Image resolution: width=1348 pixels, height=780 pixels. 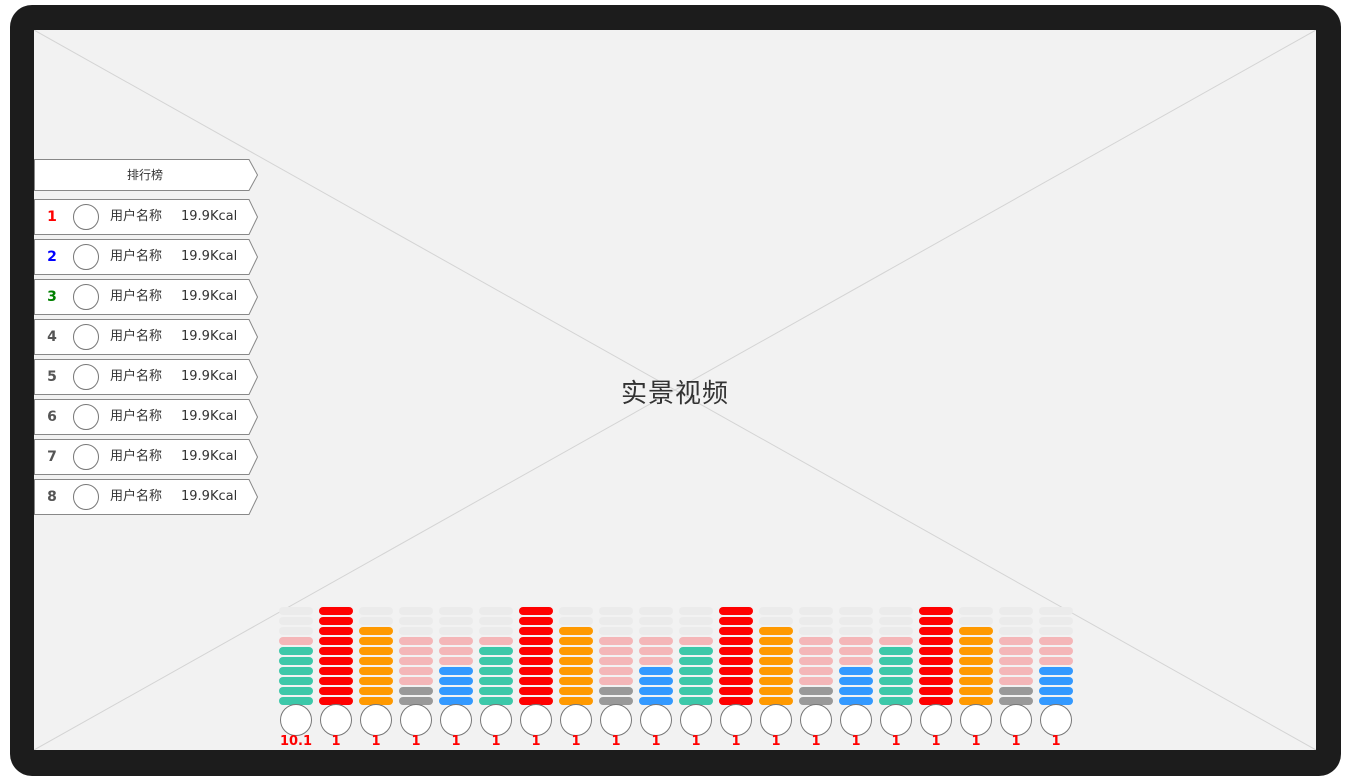 I want to click on leaderboard-header: 排行榜, so click(x=146, y=175).